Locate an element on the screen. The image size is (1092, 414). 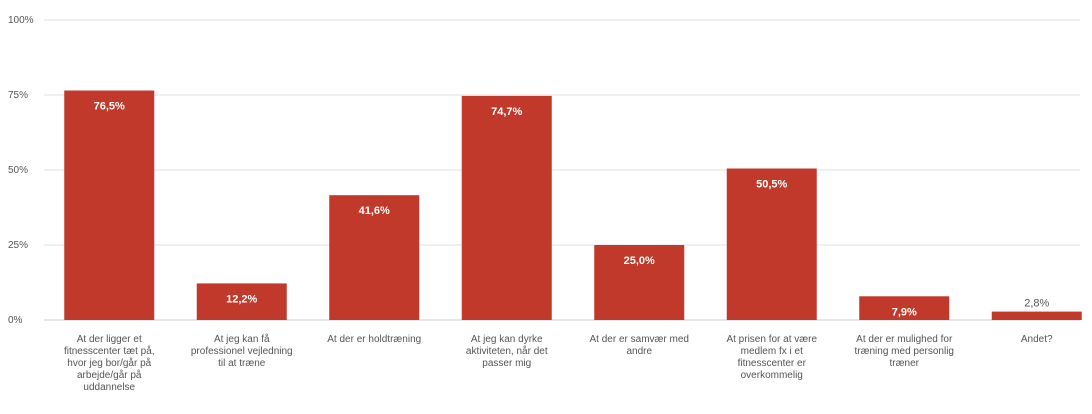
data-label: 50,5% is located at coordinates (771, 185).